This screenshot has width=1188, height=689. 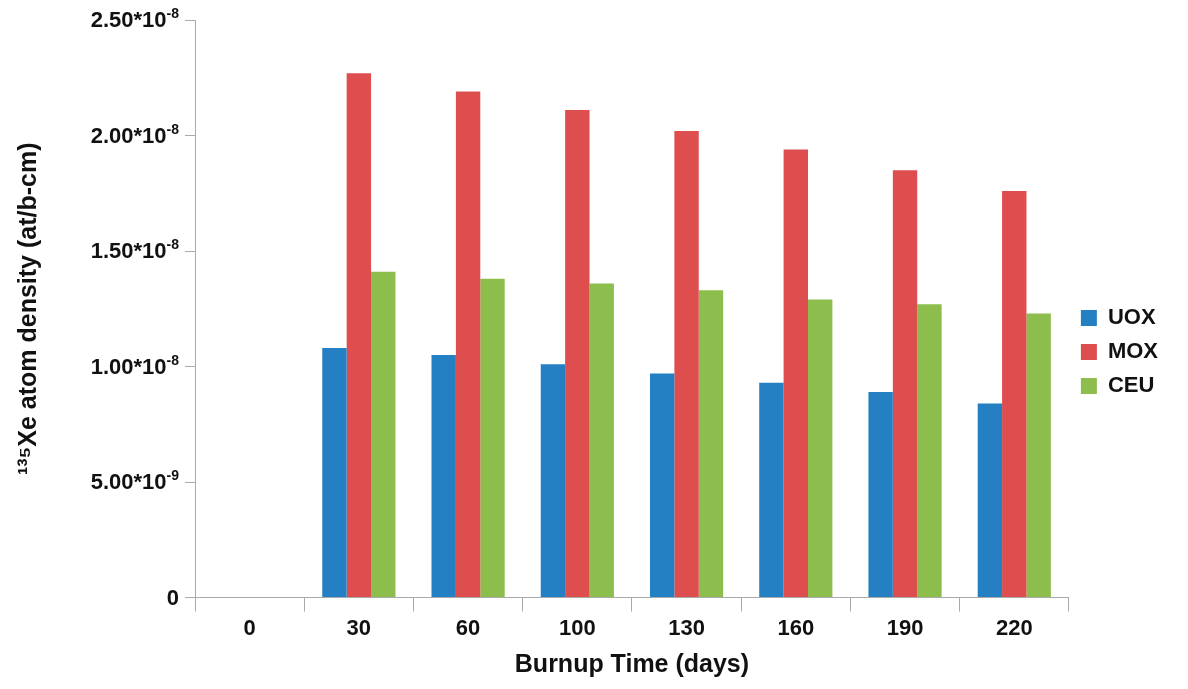 I want to click on x-tick-label: 60, so click(x=468, y=627).